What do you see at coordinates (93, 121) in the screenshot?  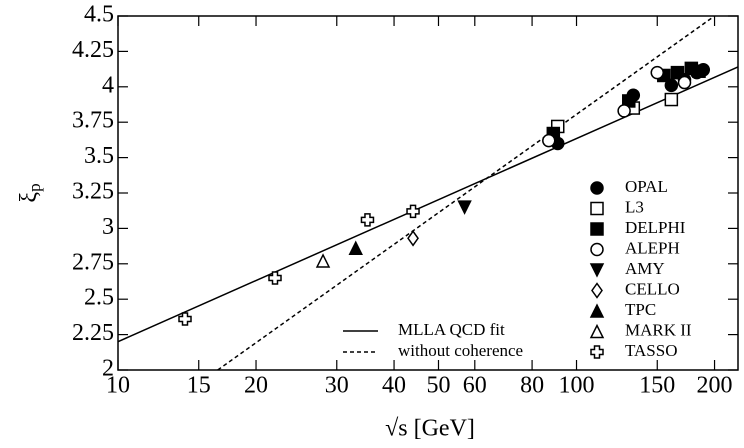 I see `y-tick-label: 3.75` at bounding box center [93, 121].